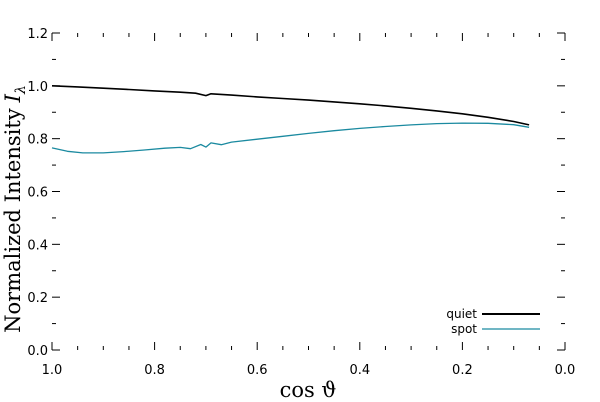 The width and height of the screenshot is (600, 402). Describe the element at coordinates (154, 370) in the screenshot. I see `x-tick-label: 0.8` at that location.